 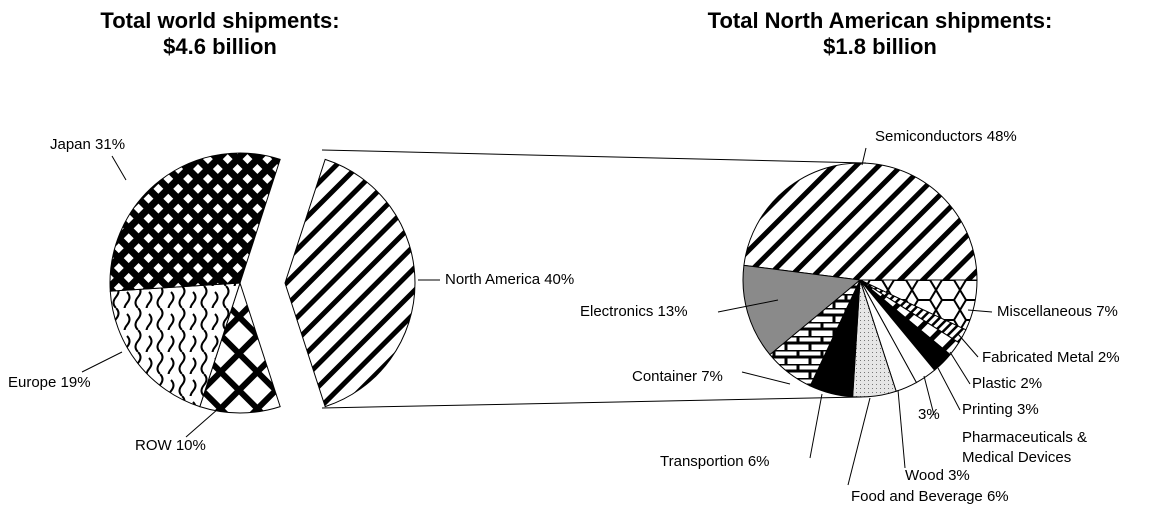 What do you see at coordinates (559, 279) in the screenshot?
I see `data-label: 40%` at bounding box center [559, 279].